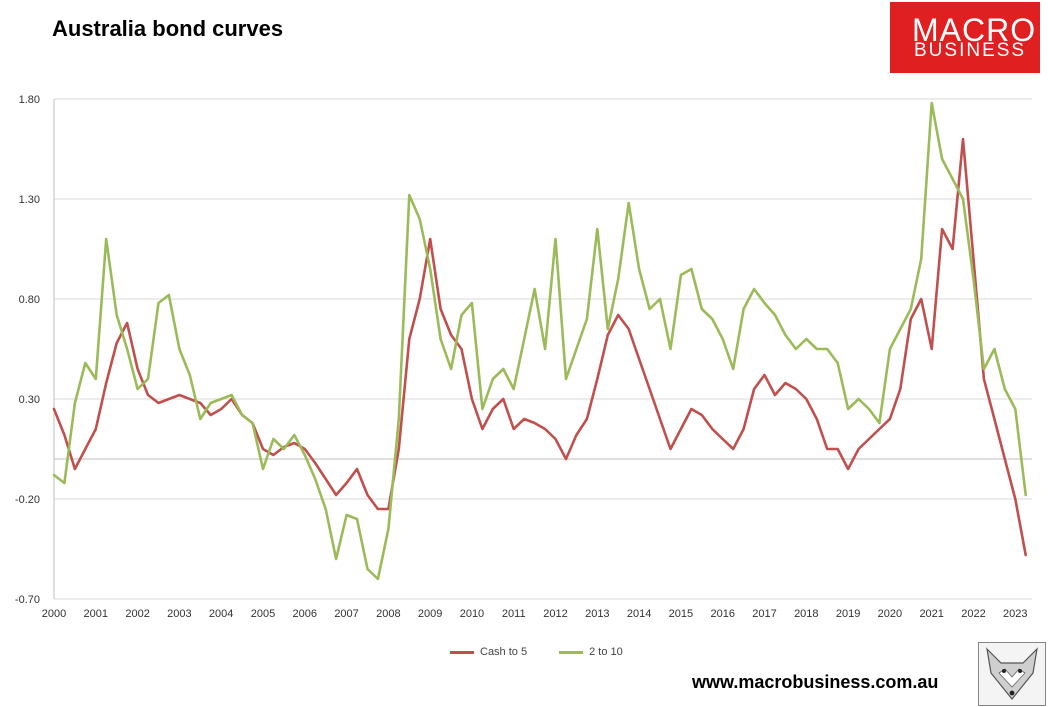 This screenshot has height=707, width=1049. Describe the element at coordinates (1004, 671) in the screenshot. I see `fox-eye-left` at that location.